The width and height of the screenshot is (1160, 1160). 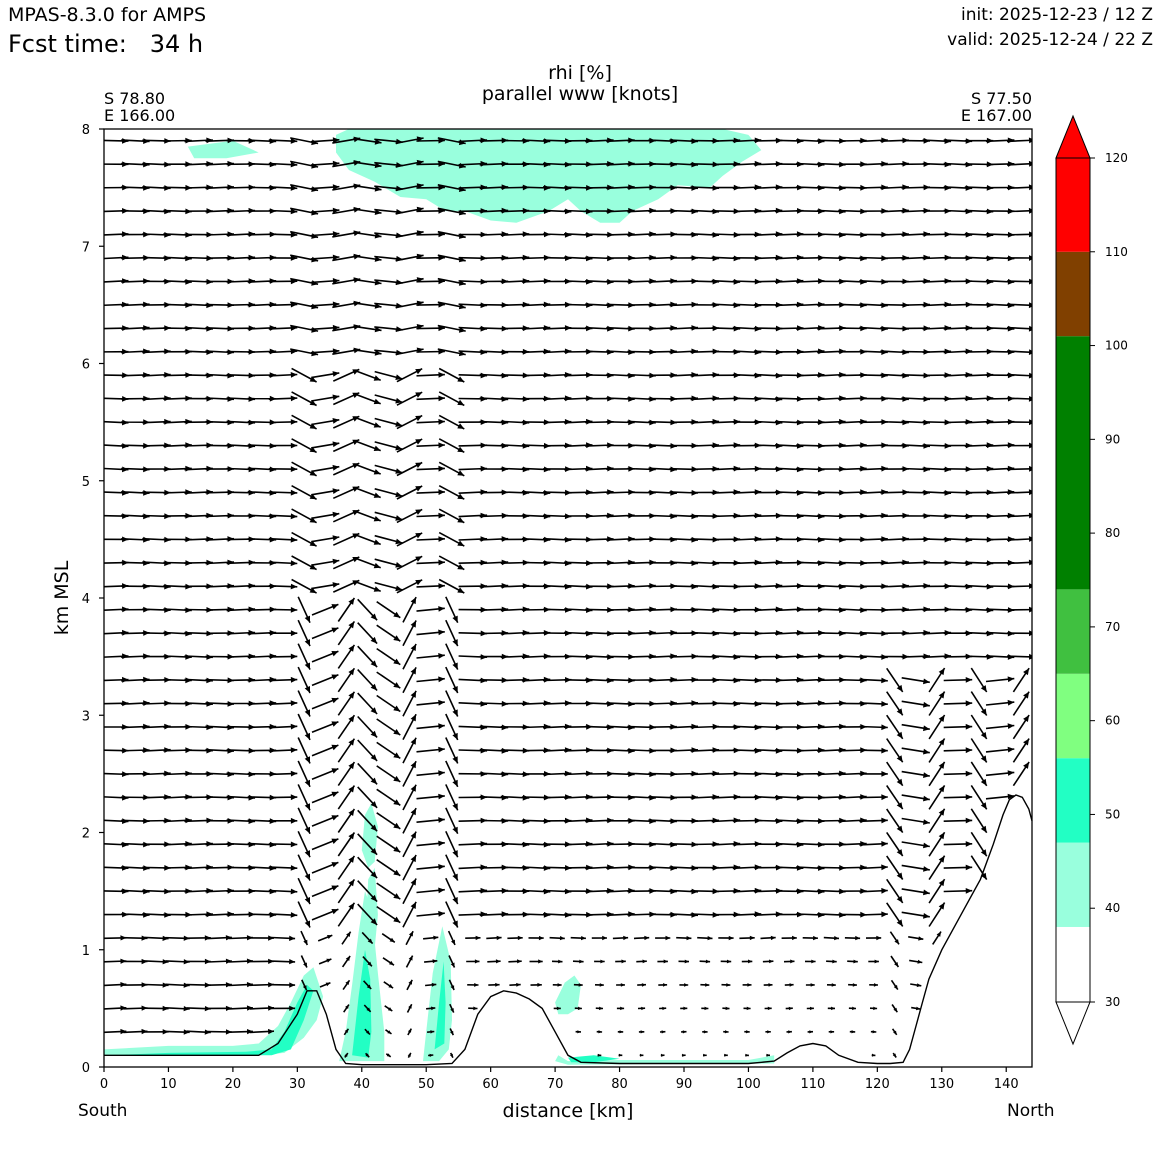 I want to click on end-lon: E 167.00, so click(x=996, y=115).